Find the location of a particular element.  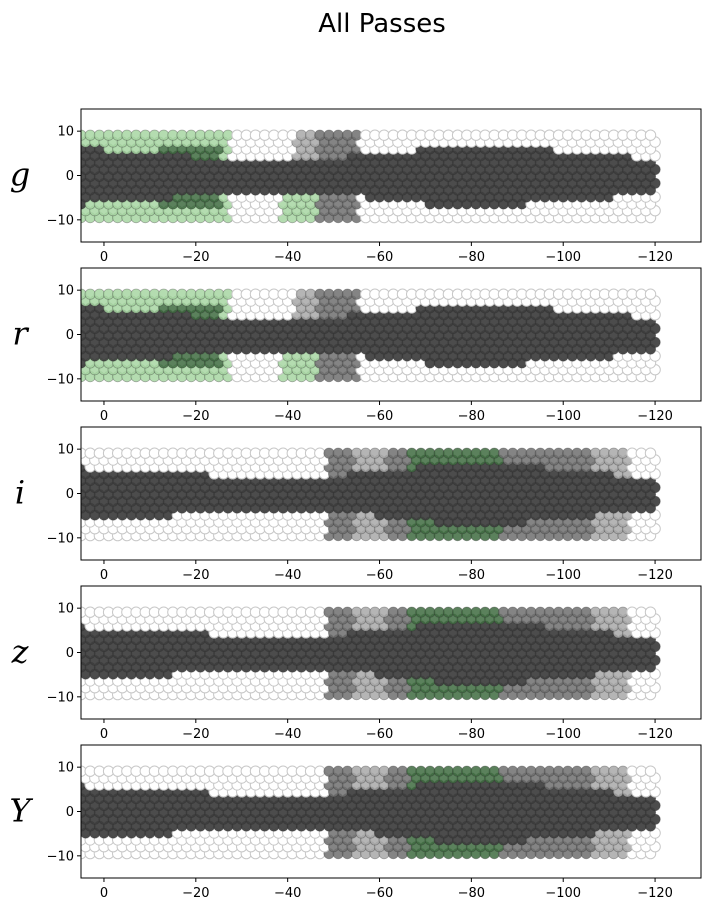

panel-label-i: i is located at coordinates (20, 493).